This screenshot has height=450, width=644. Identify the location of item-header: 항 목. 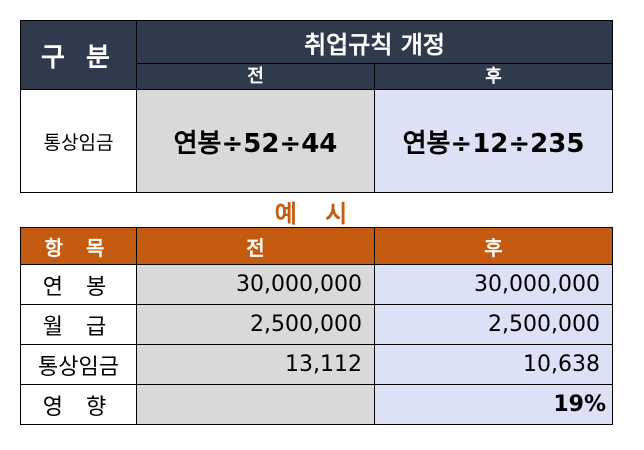
(78, 246).